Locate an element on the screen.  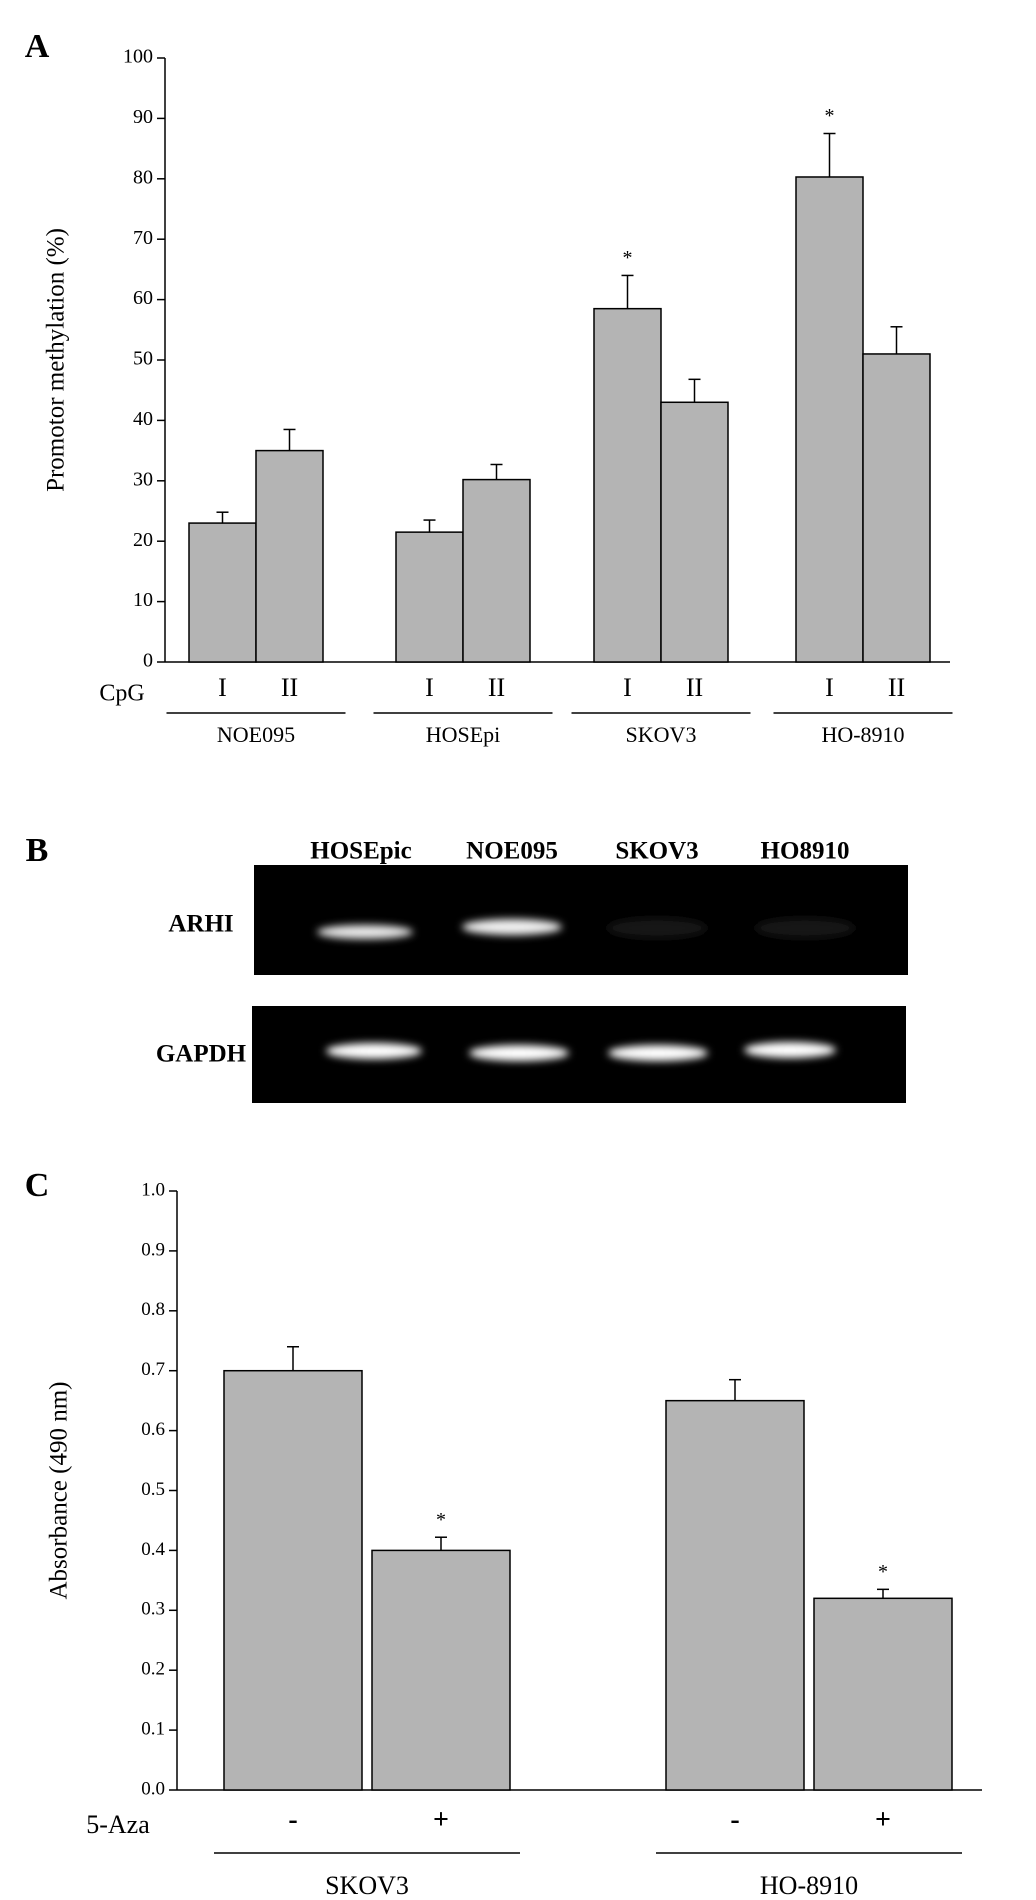
y-tick-label: 50 is located at coordinates (143, 359).